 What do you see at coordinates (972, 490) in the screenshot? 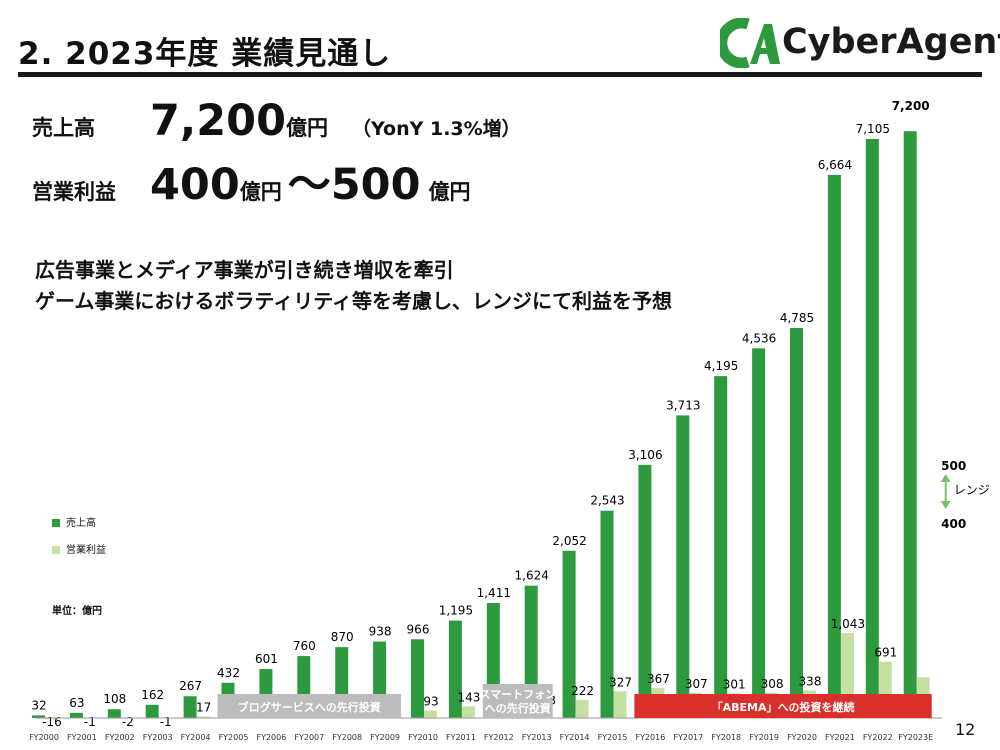
I see `range-label: レンジ` at bounding box center [972, 490].